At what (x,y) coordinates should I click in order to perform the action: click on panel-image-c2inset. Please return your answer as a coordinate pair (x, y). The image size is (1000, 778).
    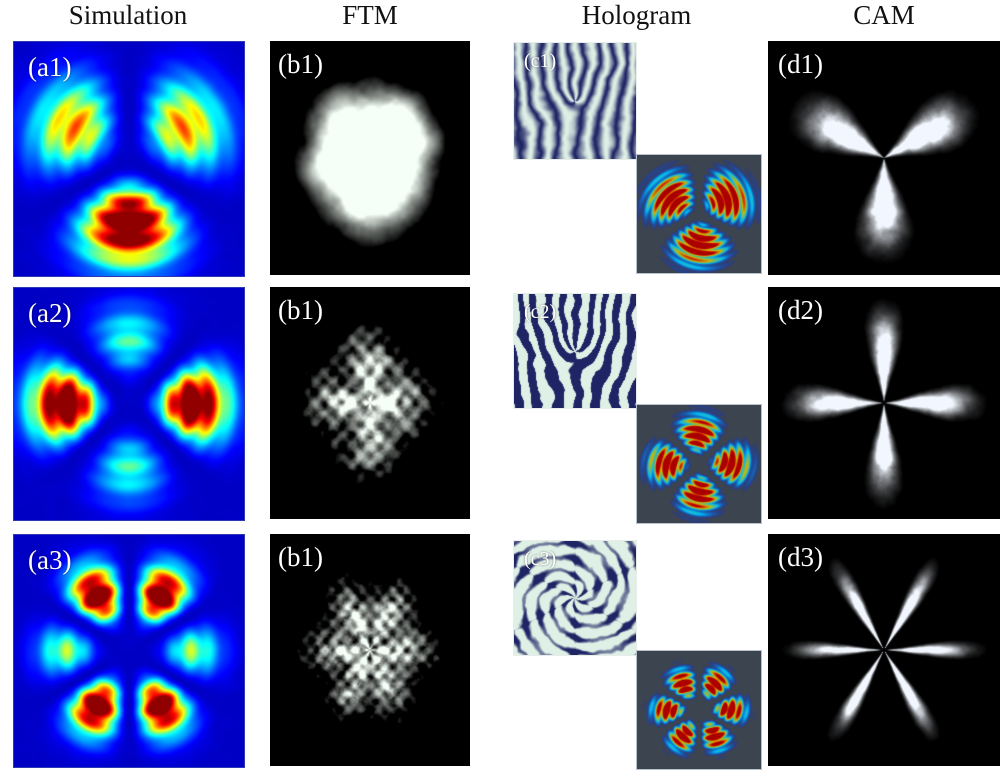
    Looking at the image, I should click on (699, 464).